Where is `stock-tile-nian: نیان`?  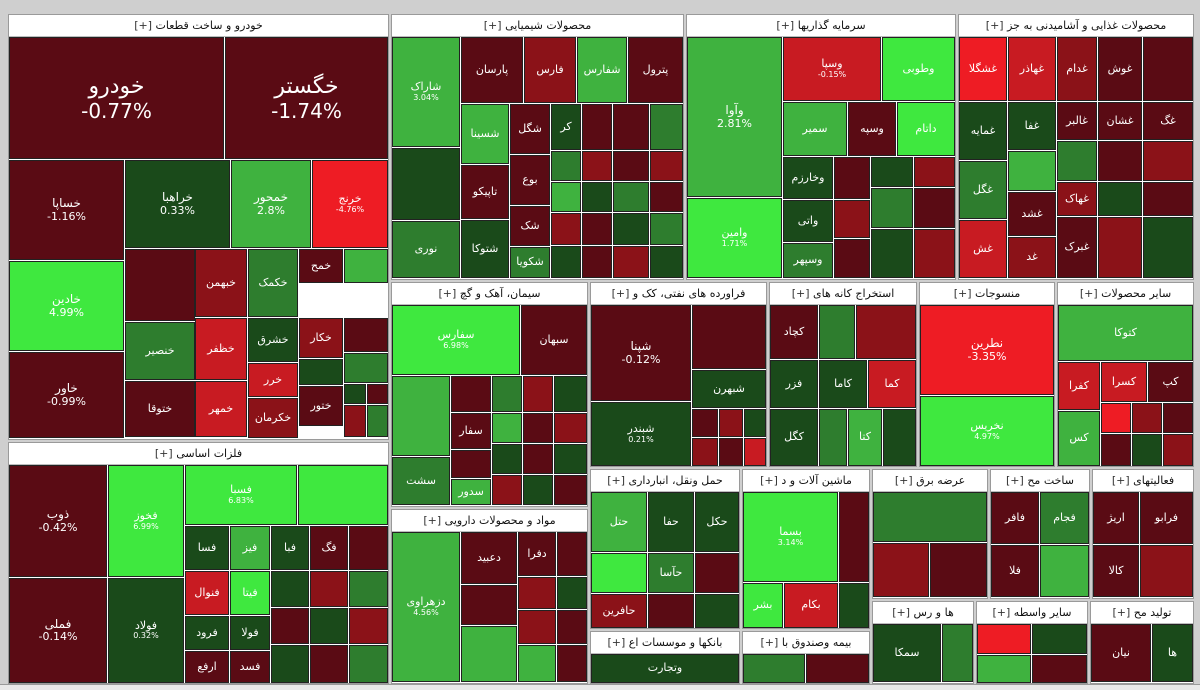 stock-tile-nian: نیان is located at coordinates (1121, 653).